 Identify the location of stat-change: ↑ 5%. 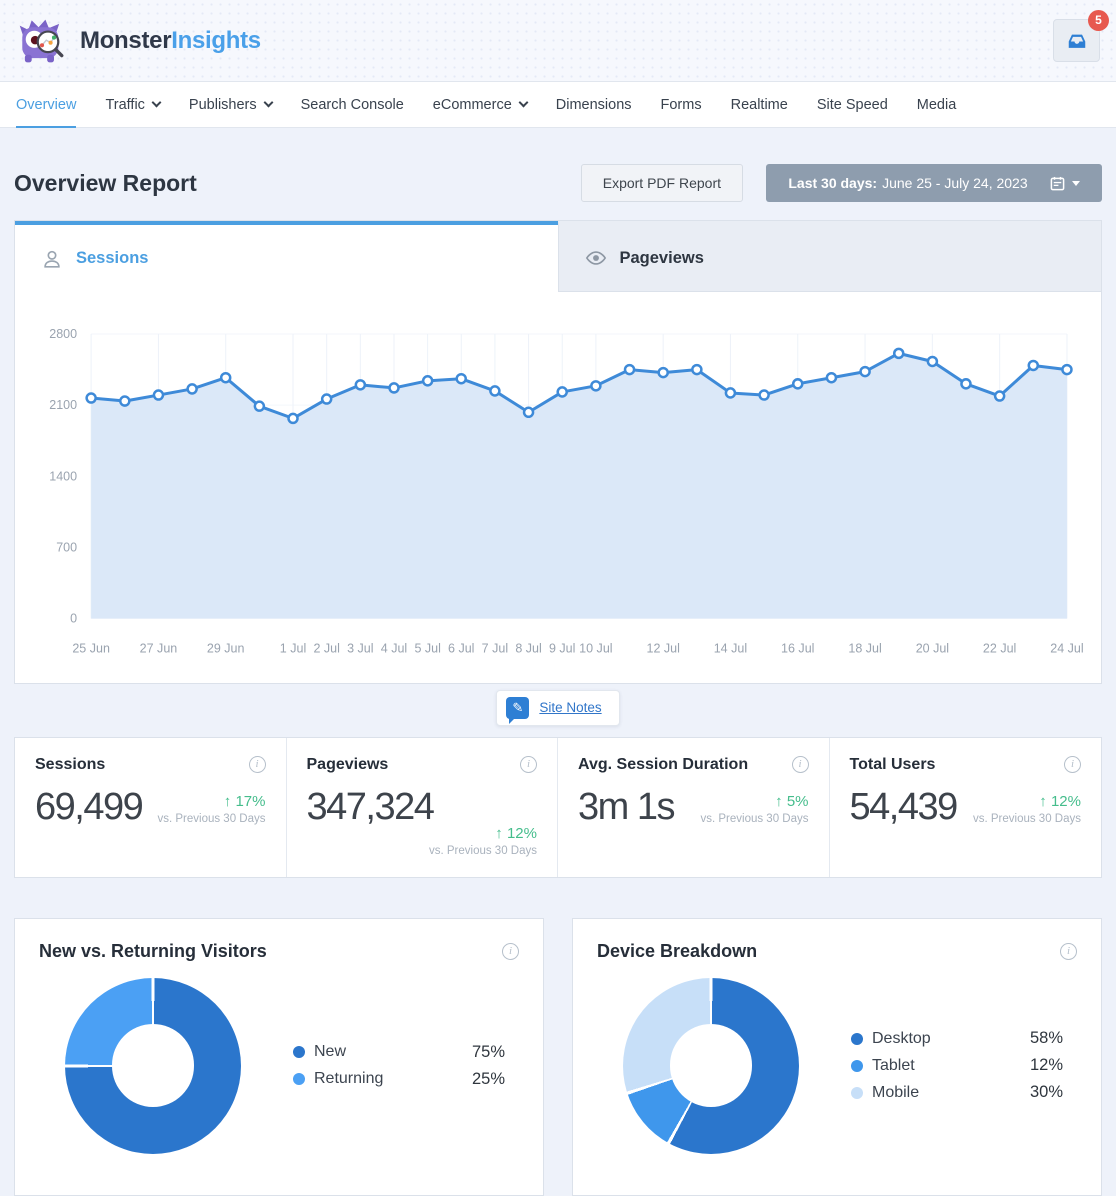
(792, 801).